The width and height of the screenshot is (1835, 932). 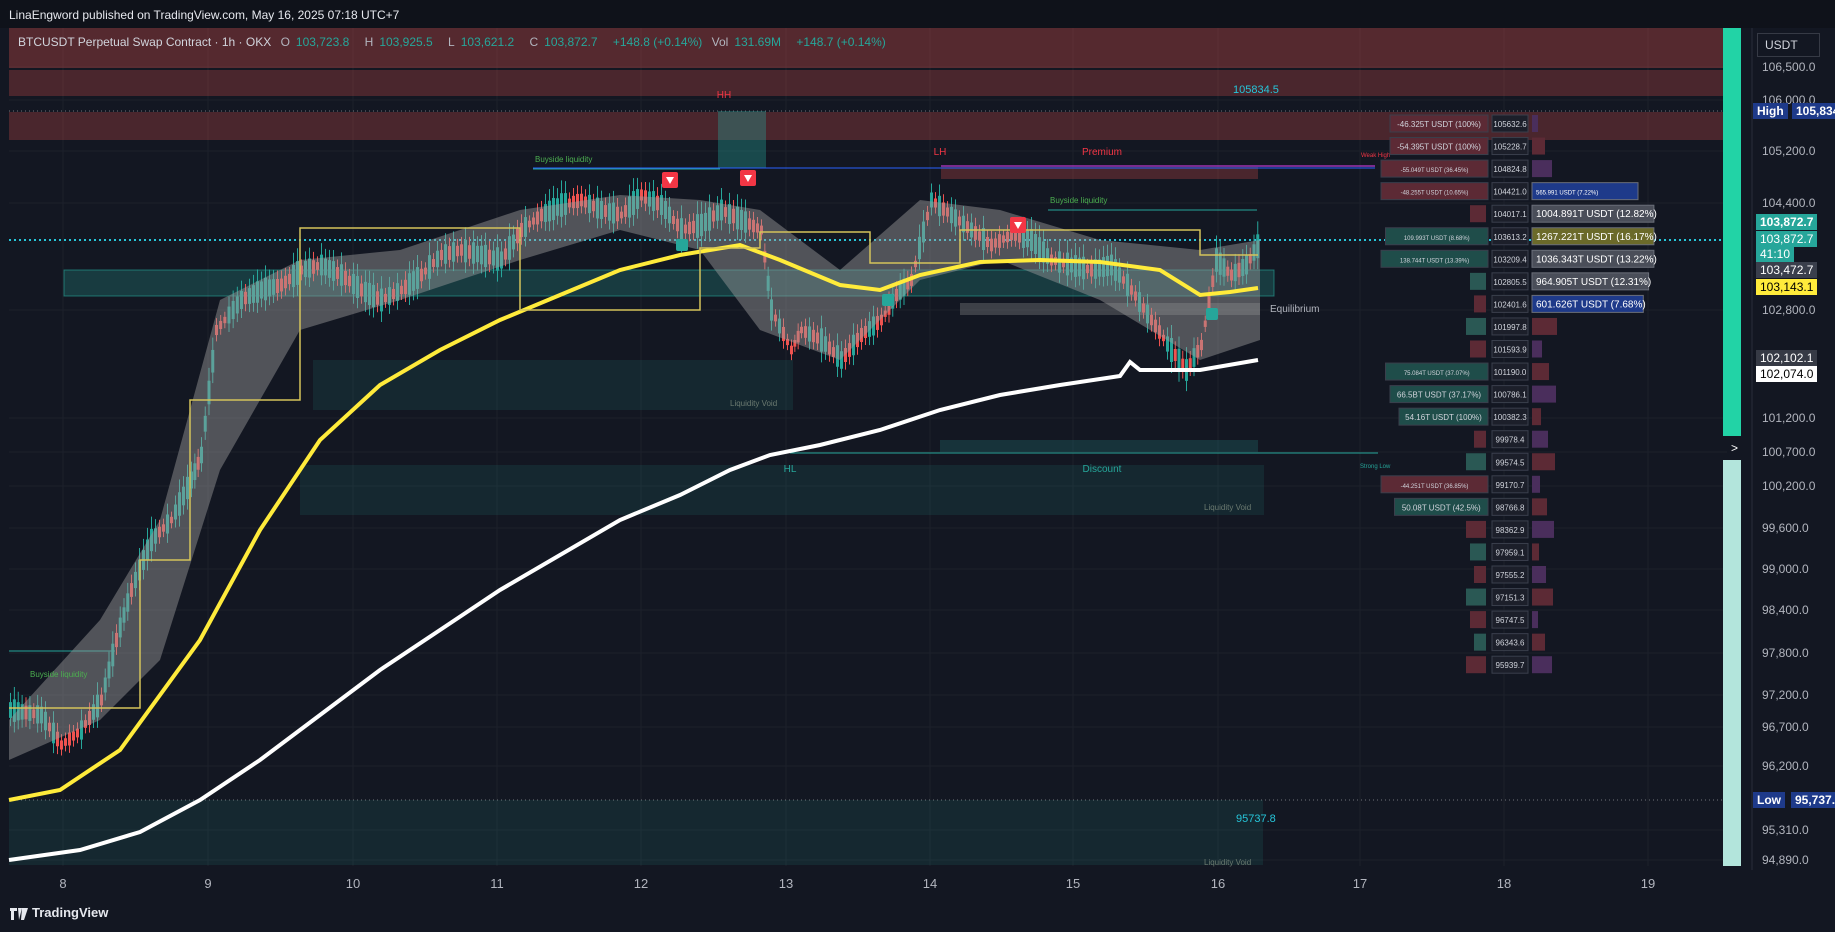 What do you see at coordinates (1256, 90) in the screenshot?
I see `top-price-label: 105834.5` at bounding box center [1256, 90].